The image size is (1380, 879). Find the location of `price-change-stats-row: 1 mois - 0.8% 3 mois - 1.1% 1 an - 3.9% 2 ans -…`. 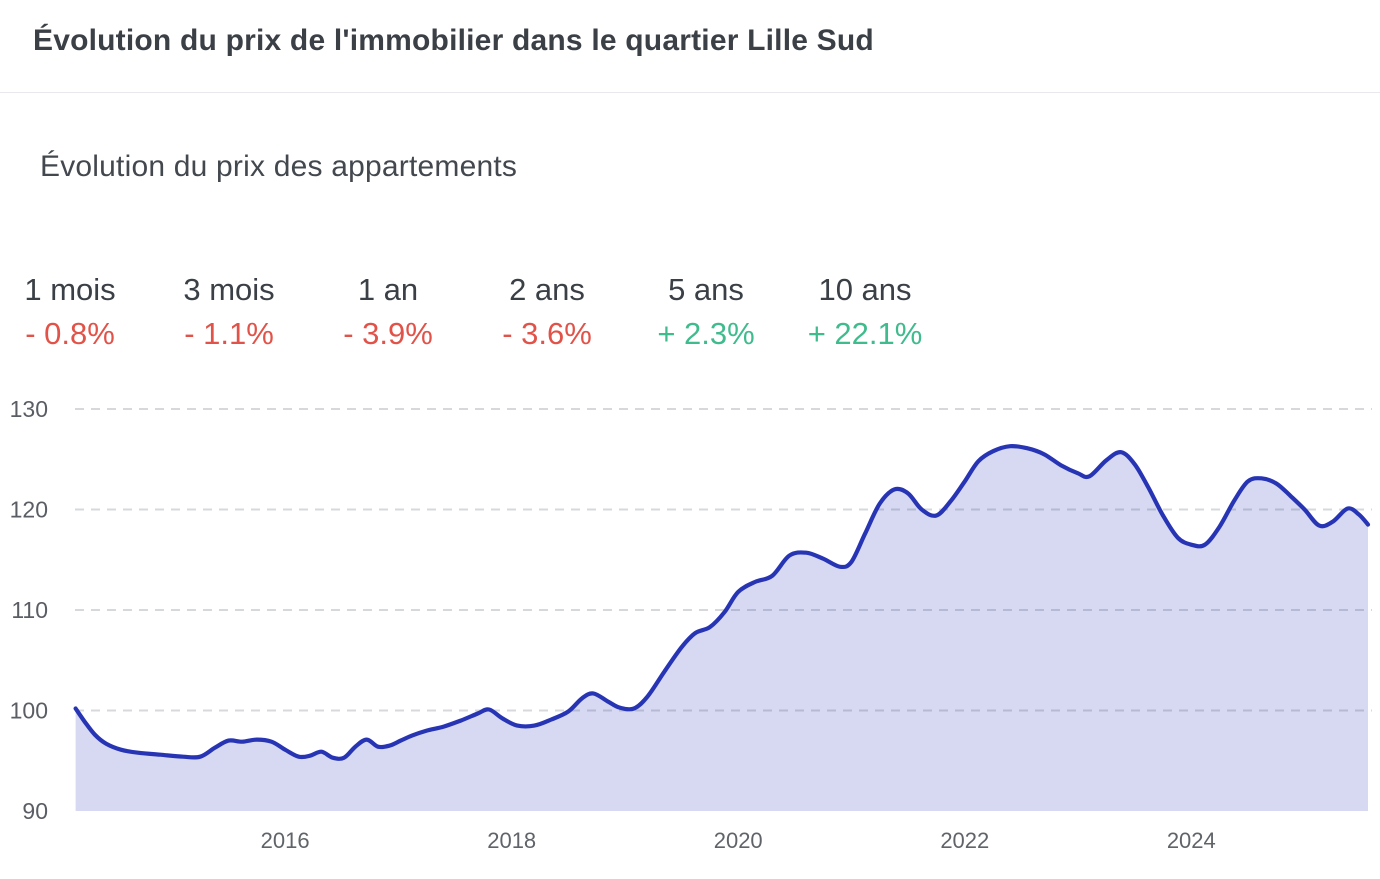

price-change-stats-row: 1 mois - 0.8% 3 mois - 1.1% 1 an - 3.9% 2 ans -… is located at coordinates (485, 312).